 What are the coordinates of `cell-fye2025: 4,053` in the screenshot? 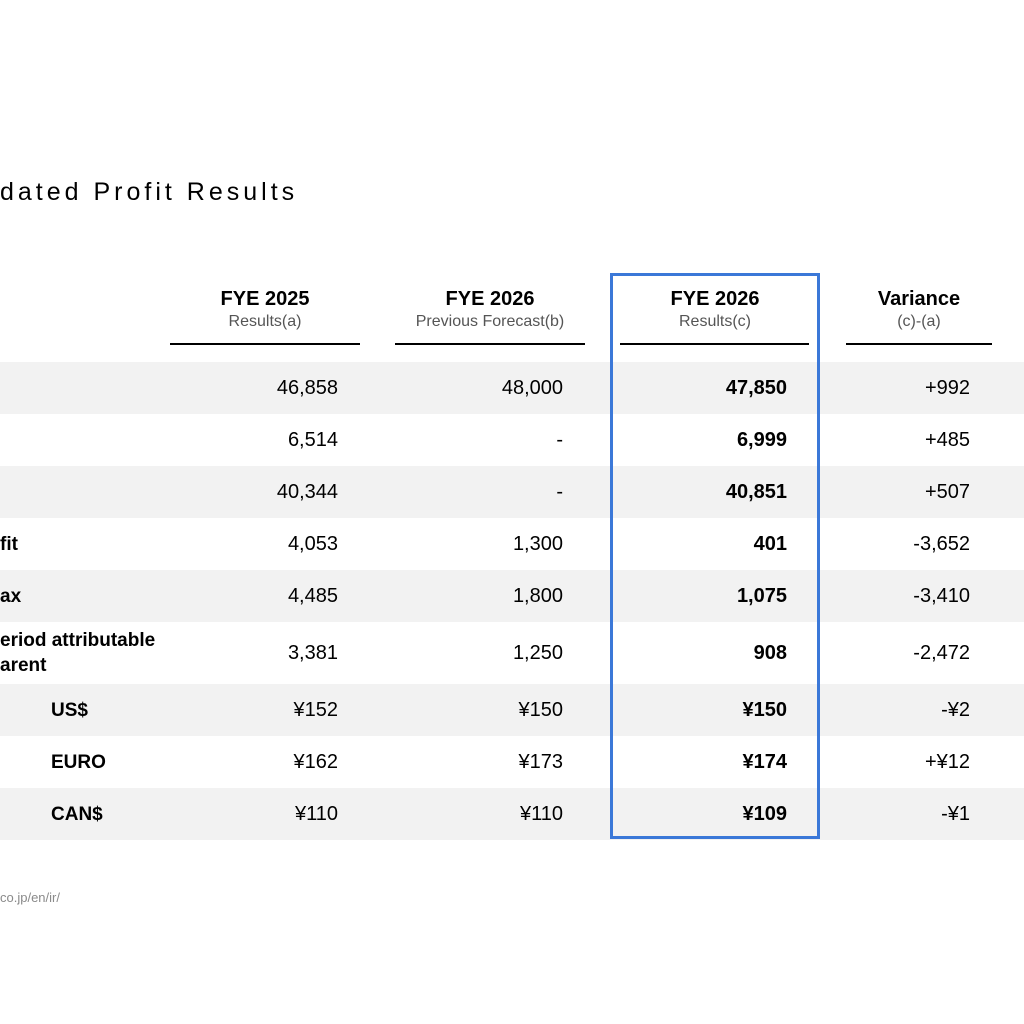 It's located at (312, 543).